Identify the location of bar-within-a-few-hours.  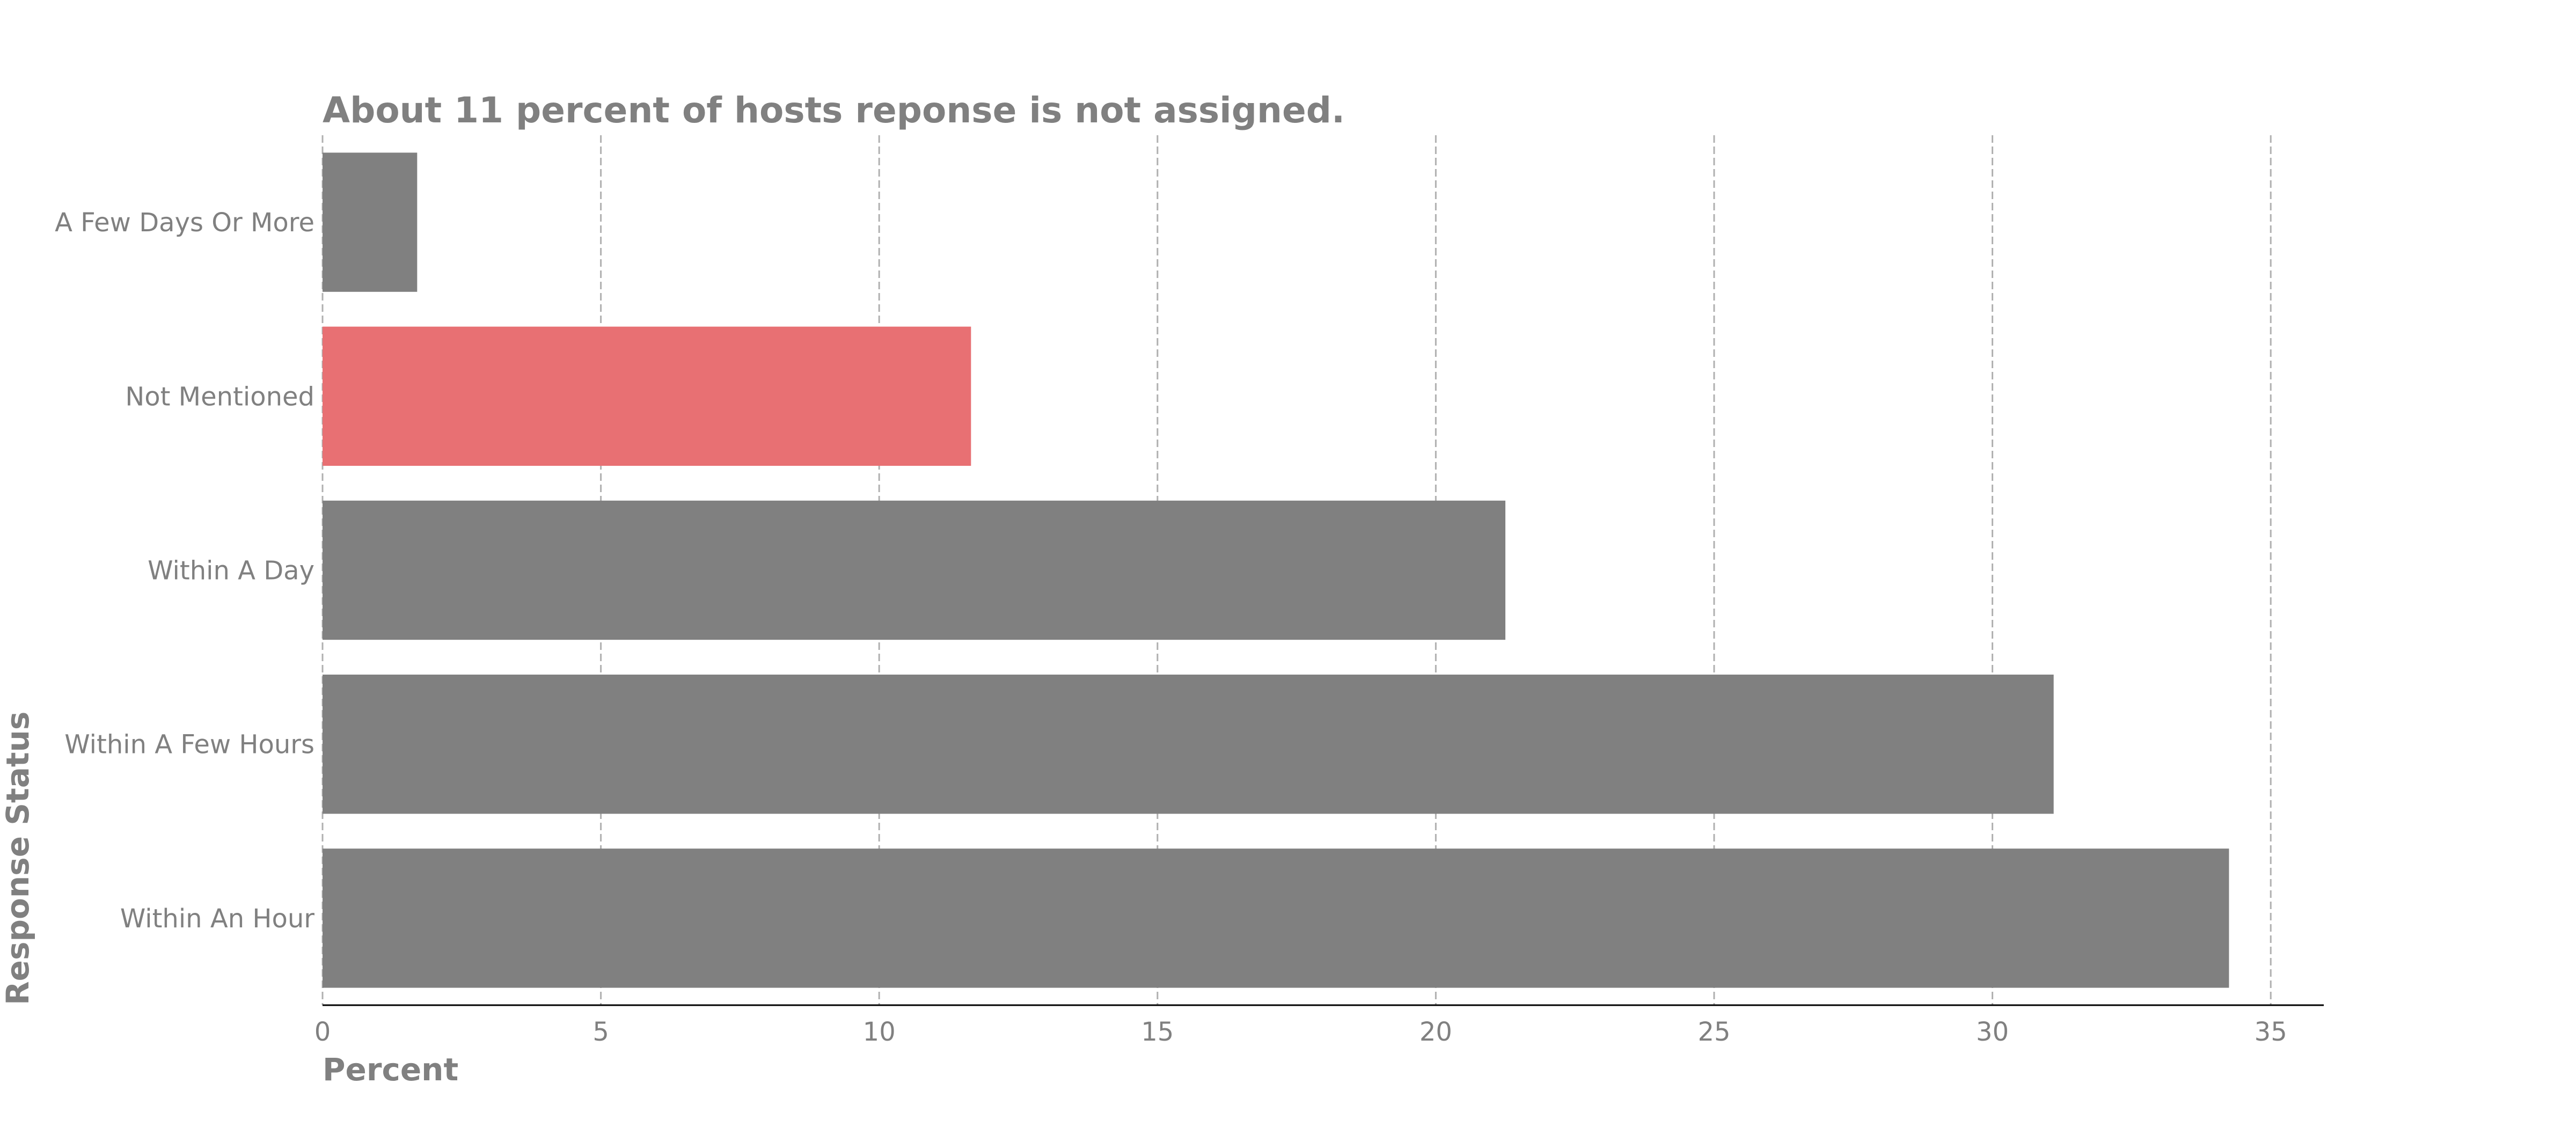
(1188, 744).